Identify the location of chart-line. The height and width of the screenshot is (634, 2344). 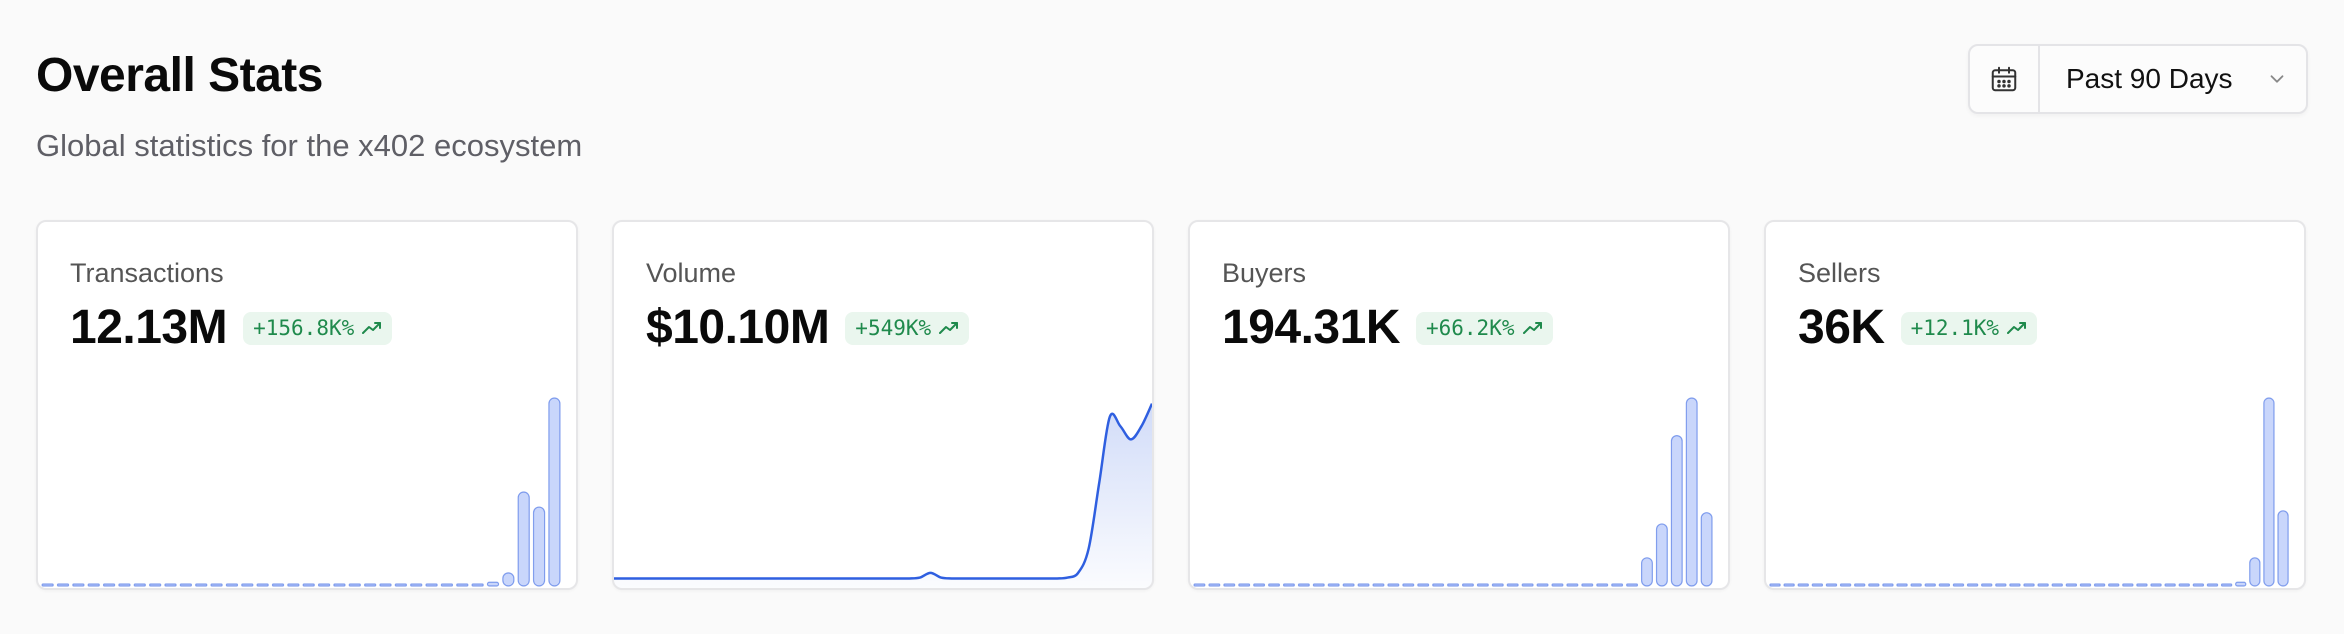
(883, 491).